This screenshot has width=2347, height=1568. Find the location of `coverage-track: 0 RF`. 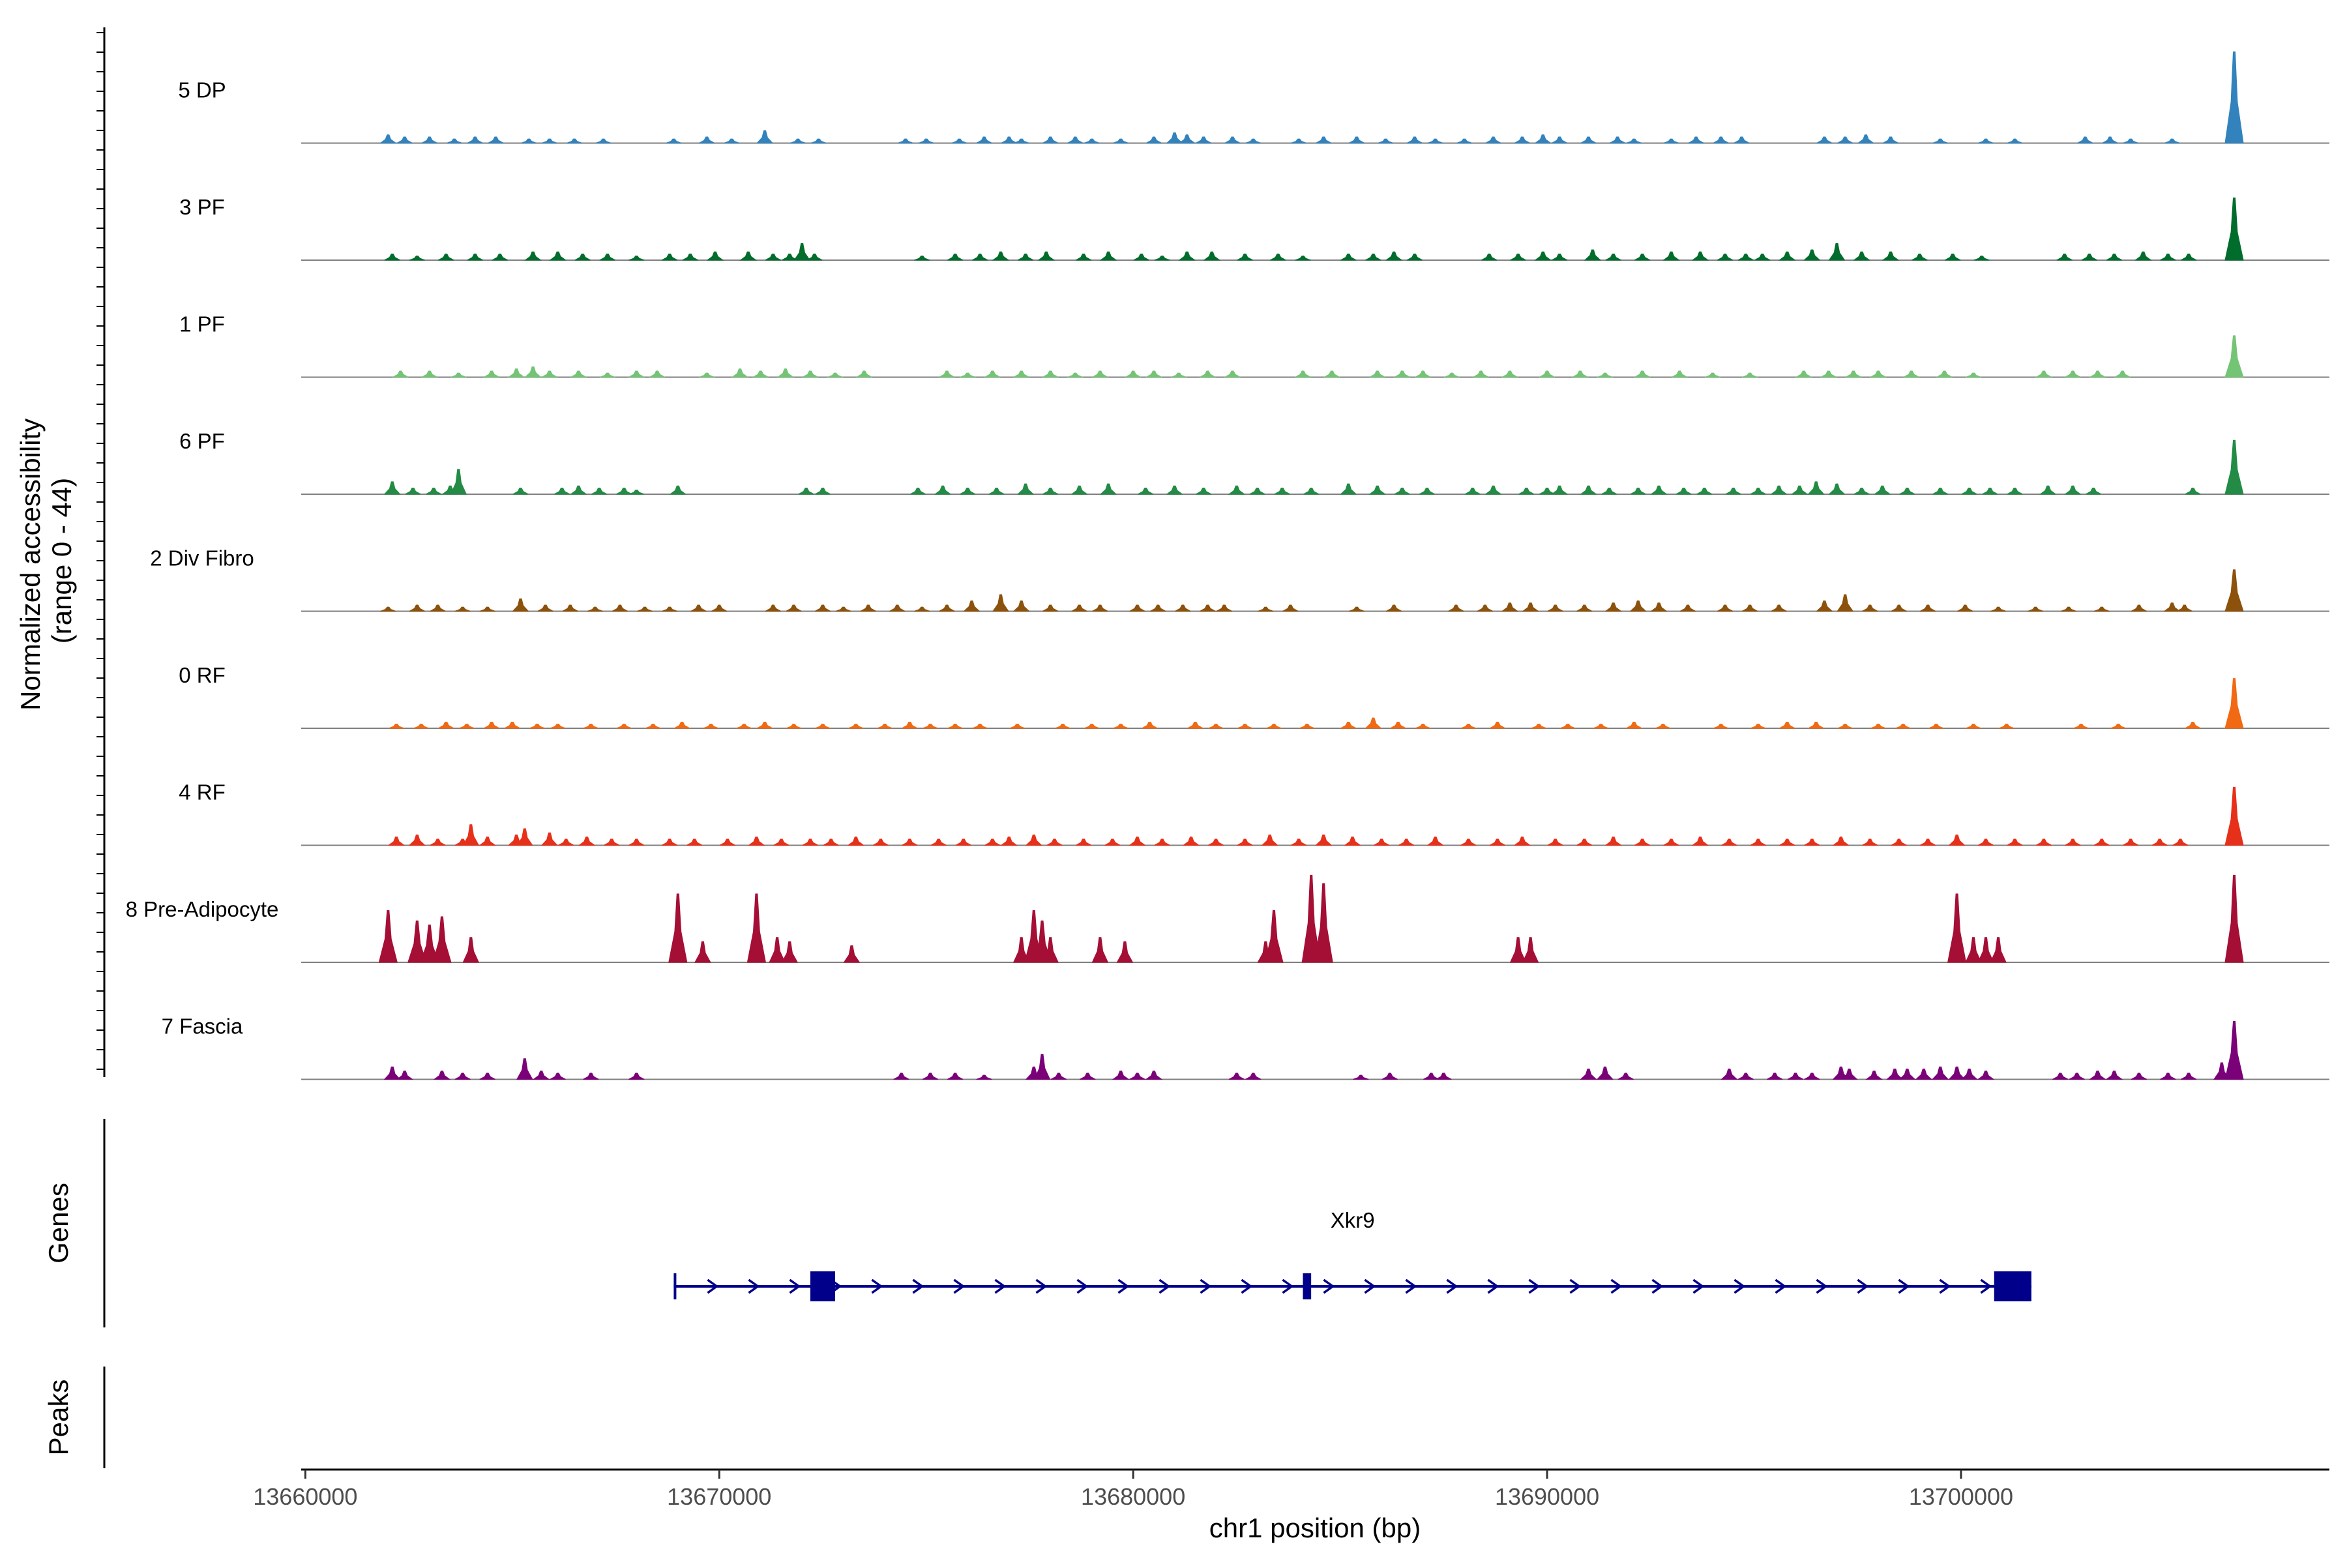

coverage-track: 0 RF is located at coordinates (1254, 696).